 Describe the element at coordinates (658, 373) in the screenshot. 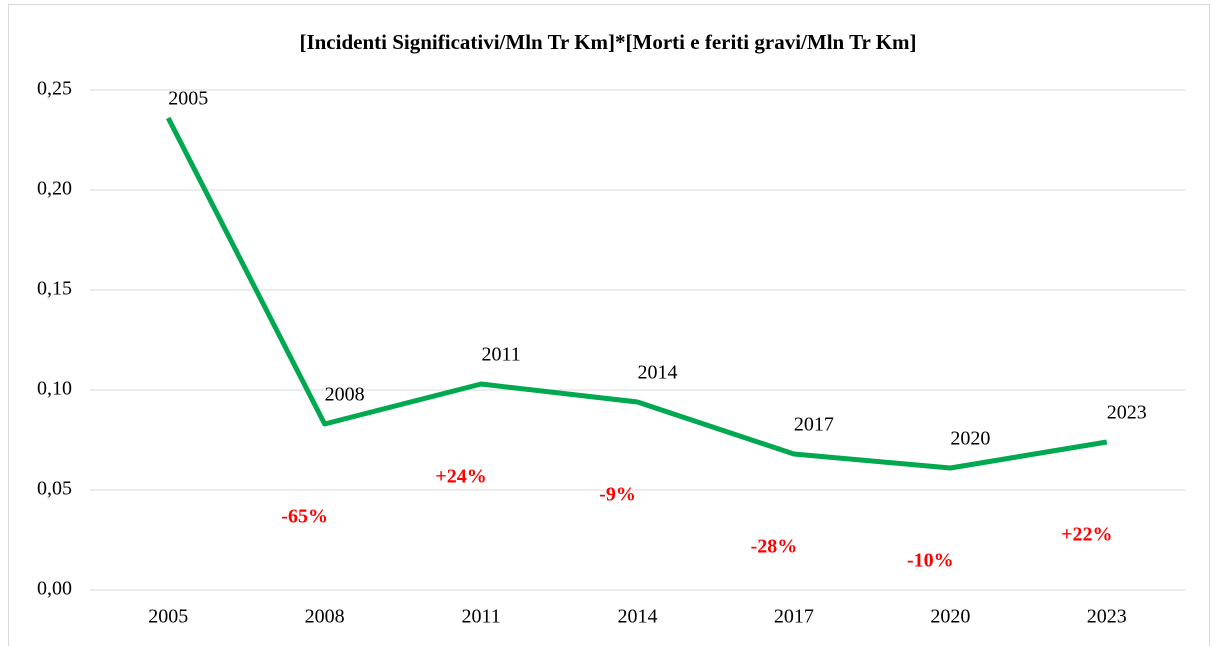

I see `point-label: 2014` at that location.